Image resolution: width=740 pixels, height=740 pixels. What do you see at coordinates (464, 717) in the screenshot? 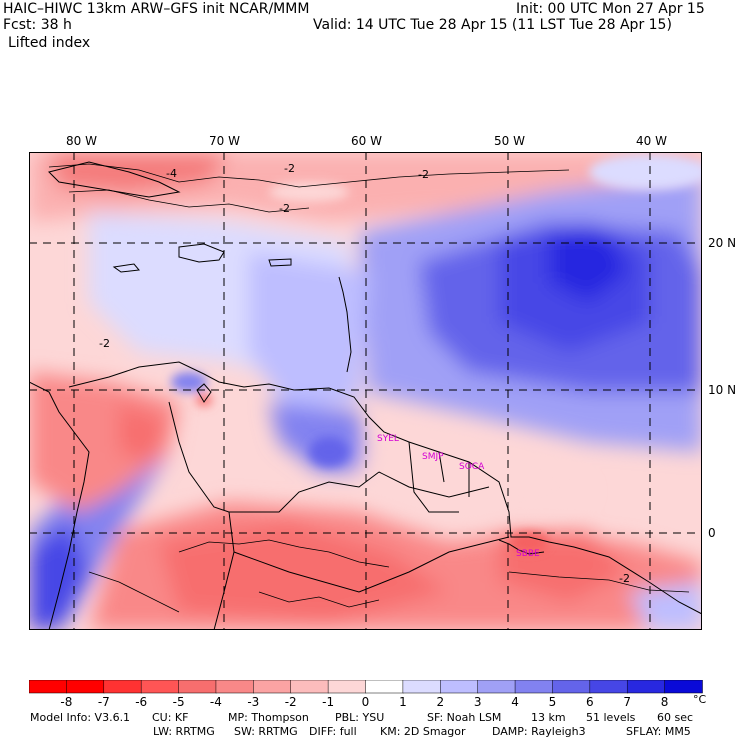
I see `surface-scheme: SF: Noah LSM` at bounding box center [464, 717].